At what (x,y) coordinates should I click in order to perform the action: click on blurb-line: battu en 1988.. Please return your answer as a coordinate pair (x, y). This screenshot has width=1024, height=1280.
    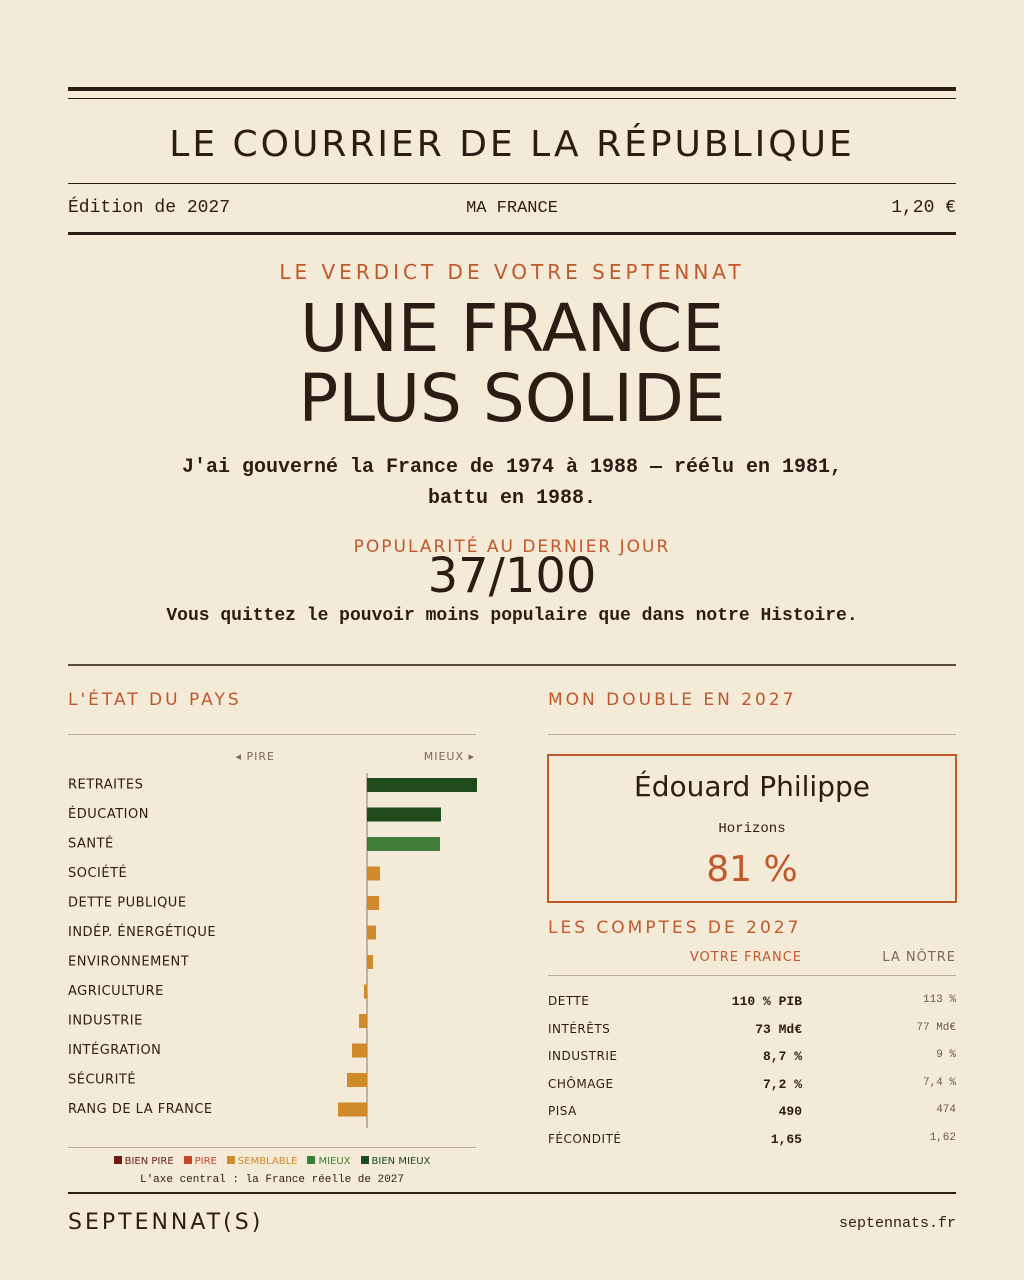
    Looking at the image, I should click on (512, 498).